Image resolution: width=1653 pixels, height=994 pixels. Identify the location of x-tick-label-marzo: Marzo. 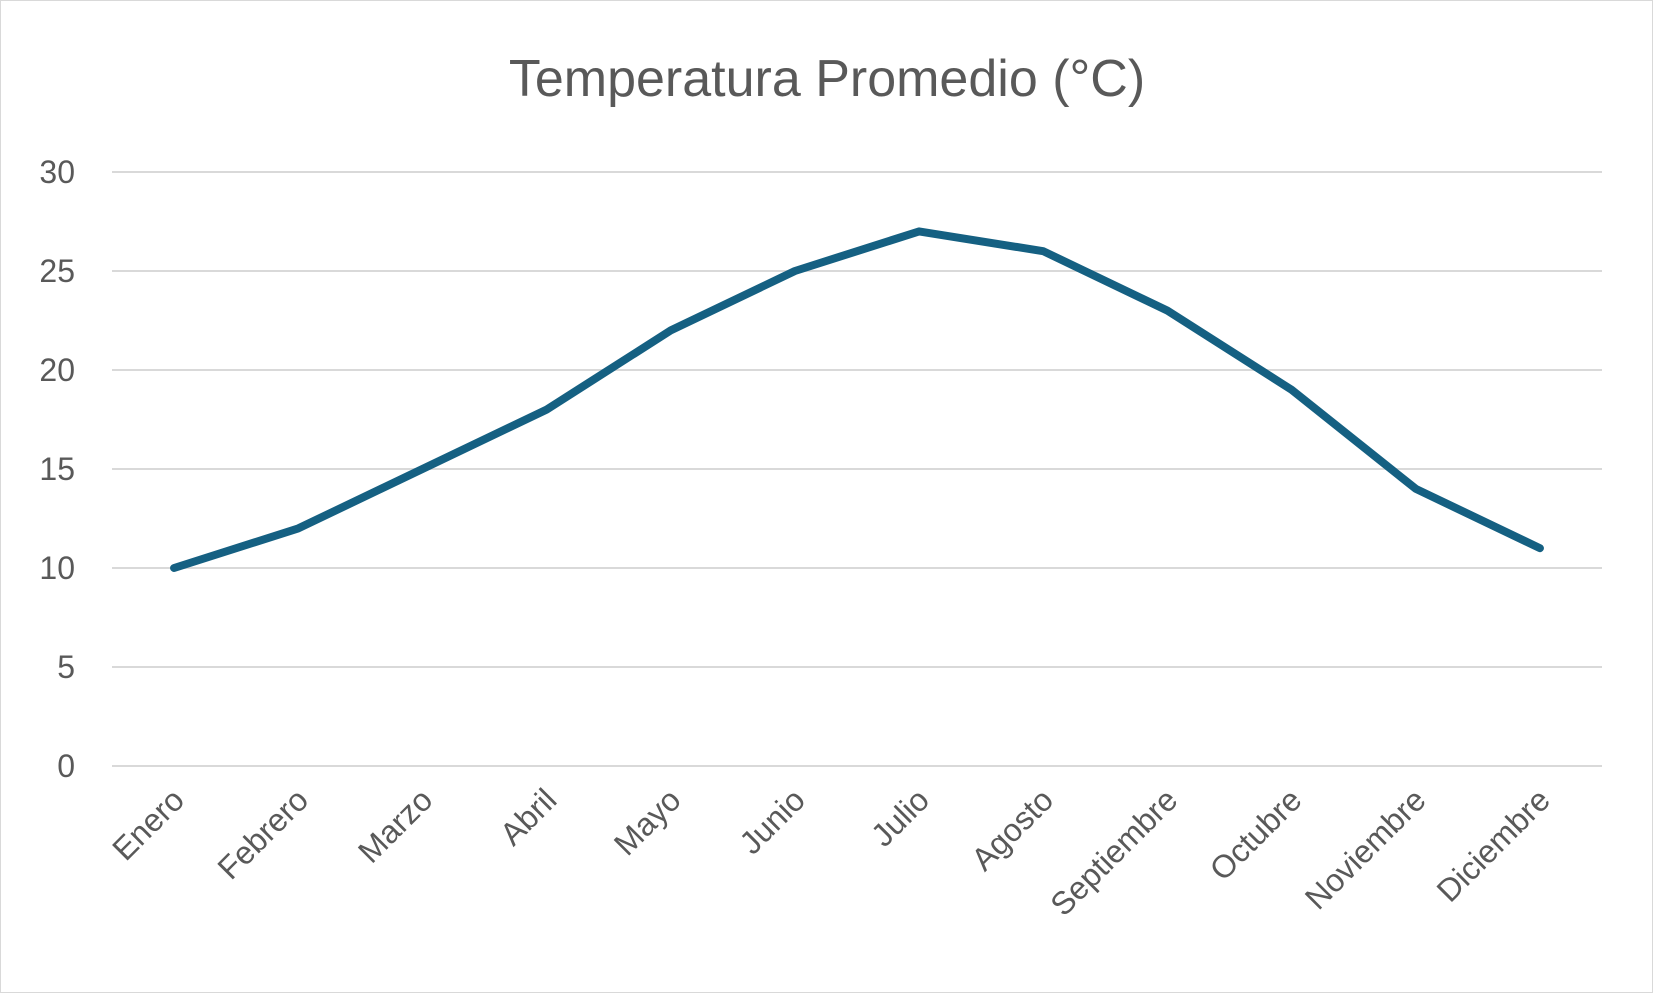
(395, 825).